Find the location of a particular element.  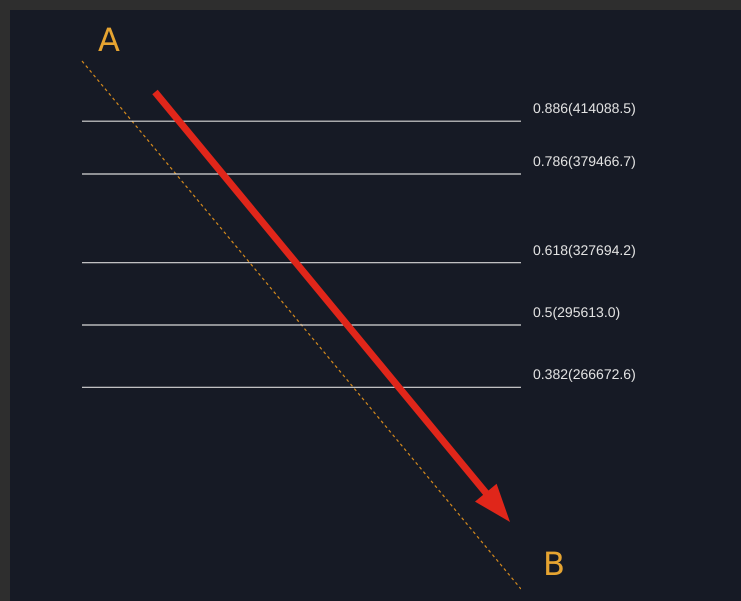

ref-line-label: 0.382(266672.6) is located at coordinates (584, 374).